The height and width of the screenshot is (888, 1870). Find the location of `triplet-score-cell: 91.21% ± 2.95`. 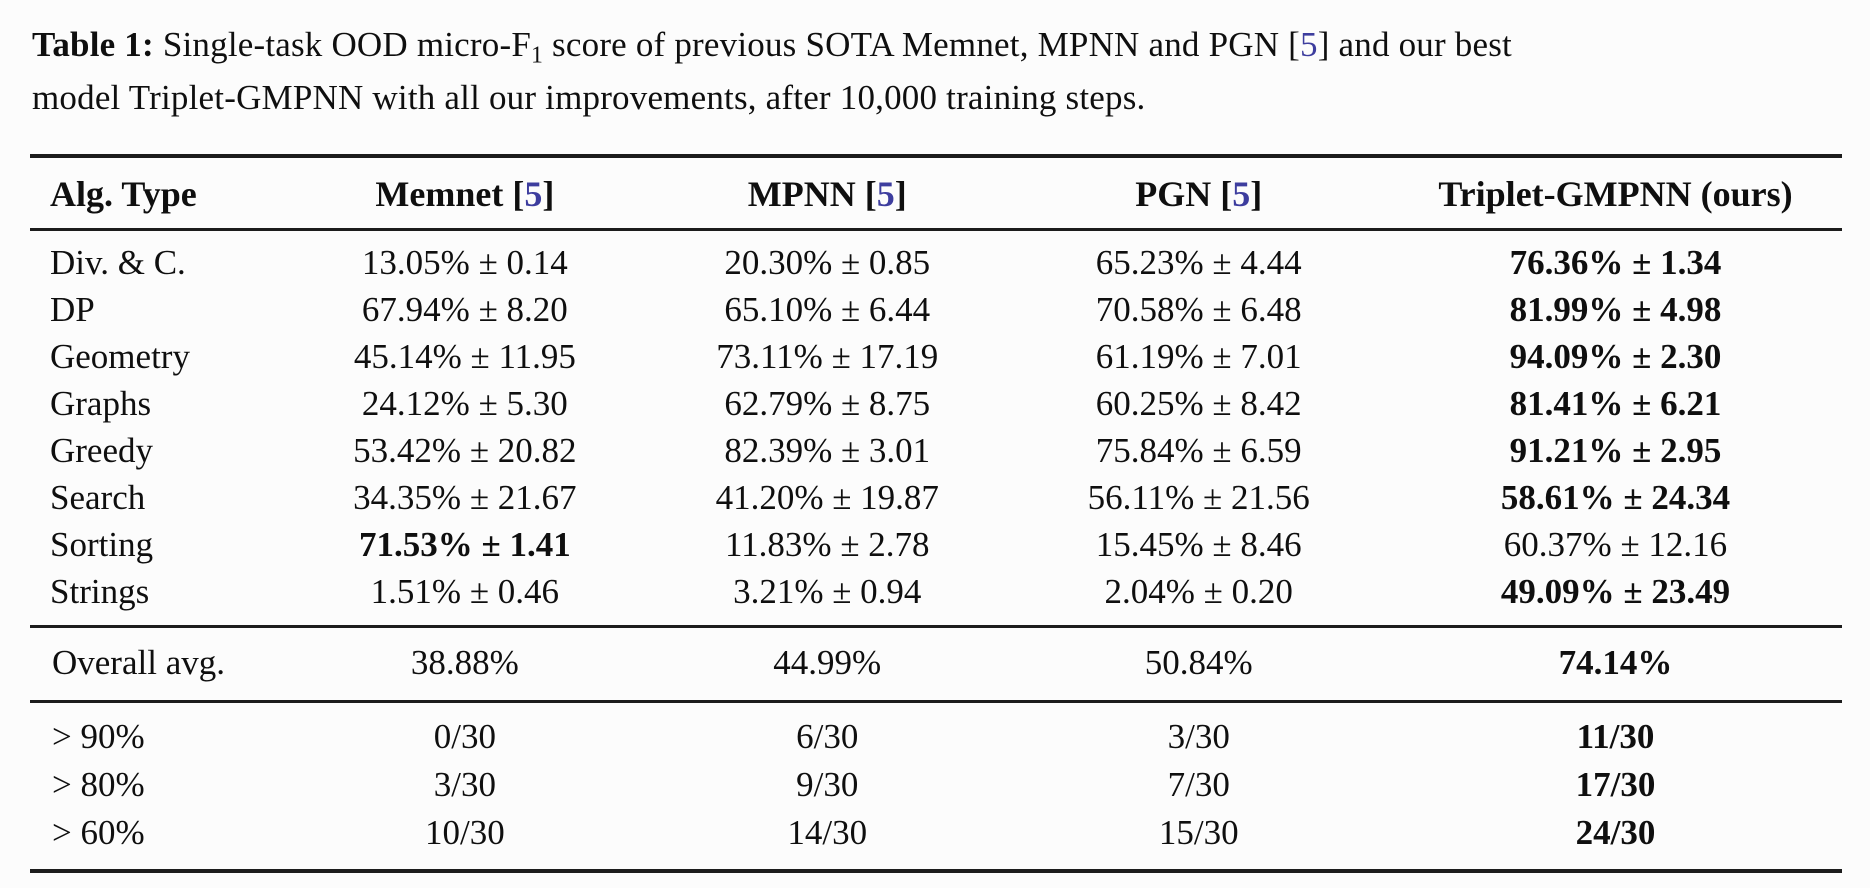

triplet-score-cell: 91.21% ± 2.95 is located at coordinates (1615, 451).